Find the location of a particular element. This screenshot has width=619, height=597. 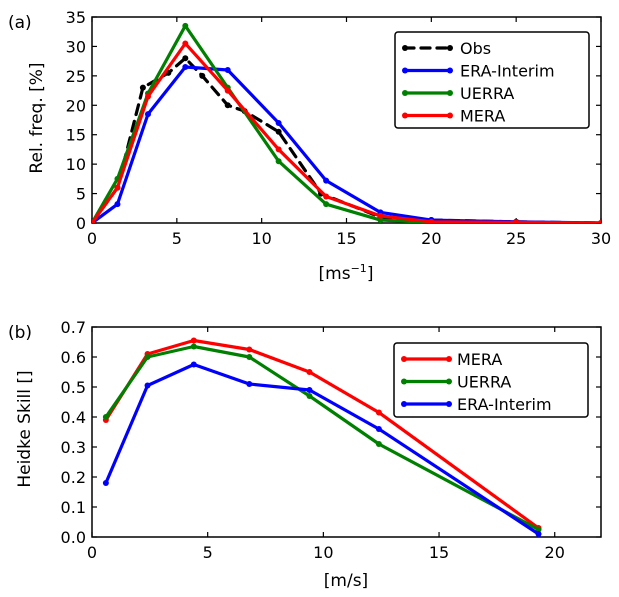

x-tick-label: 20 is located at coordinates (431, 238).